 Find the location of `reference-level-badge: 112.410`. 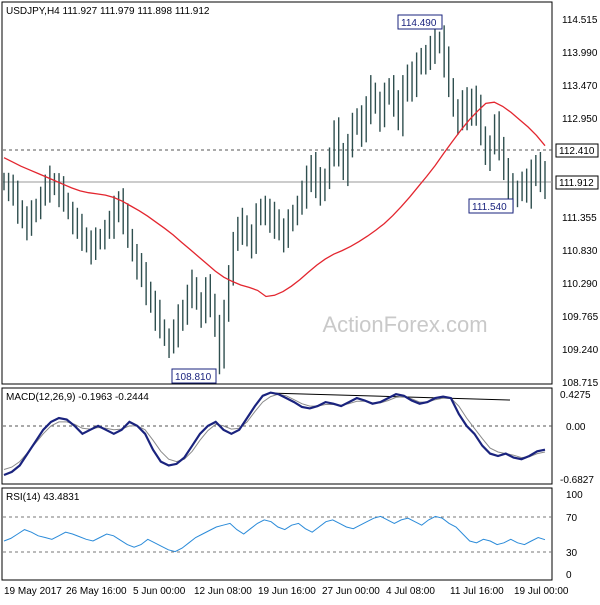

reference-level-badge: 112.410 is located at coordinates (577, 150).